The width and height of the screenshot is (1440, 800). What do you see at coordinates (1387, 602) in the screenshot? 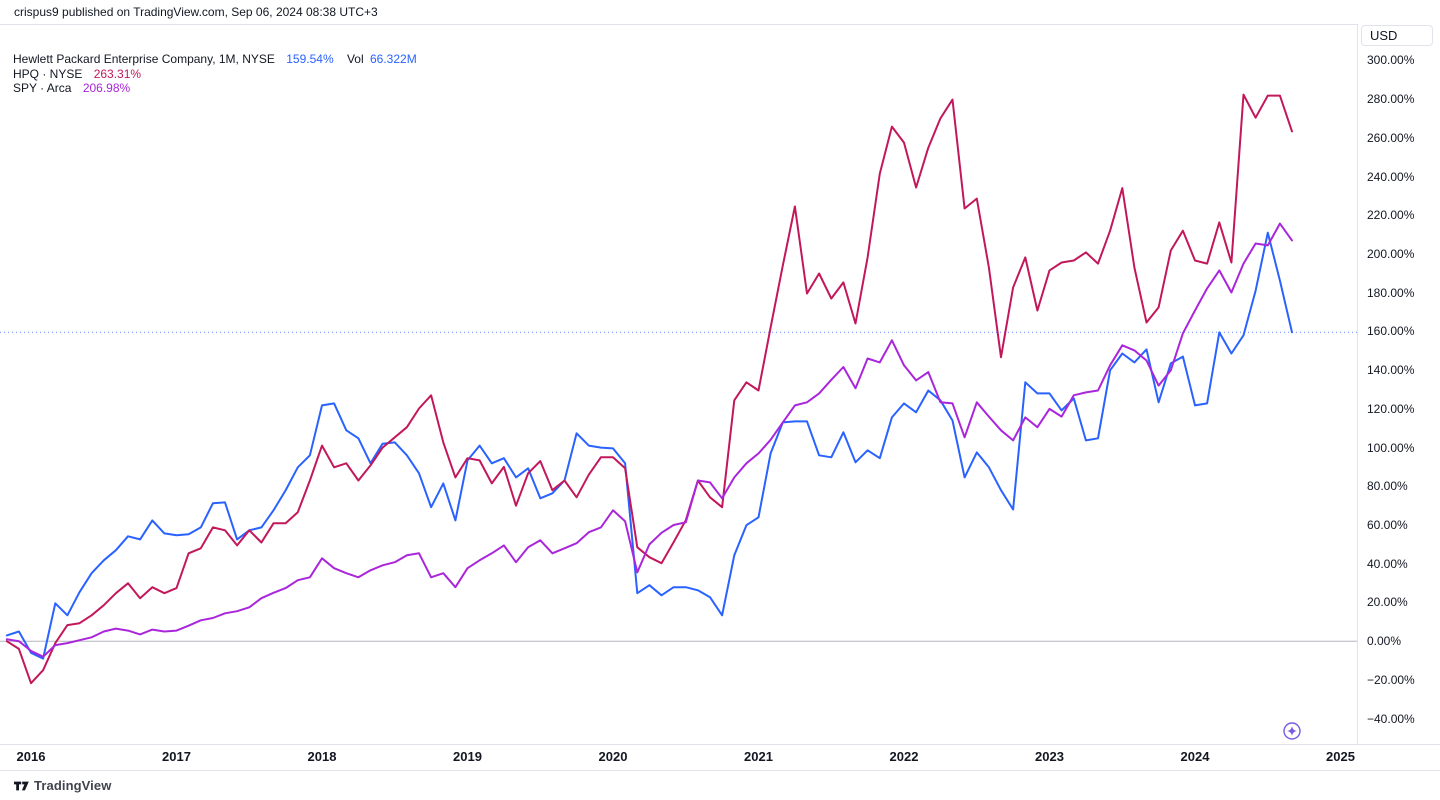
I see `price-tick-label: 20.00%` at bounding box center [1387, 602].